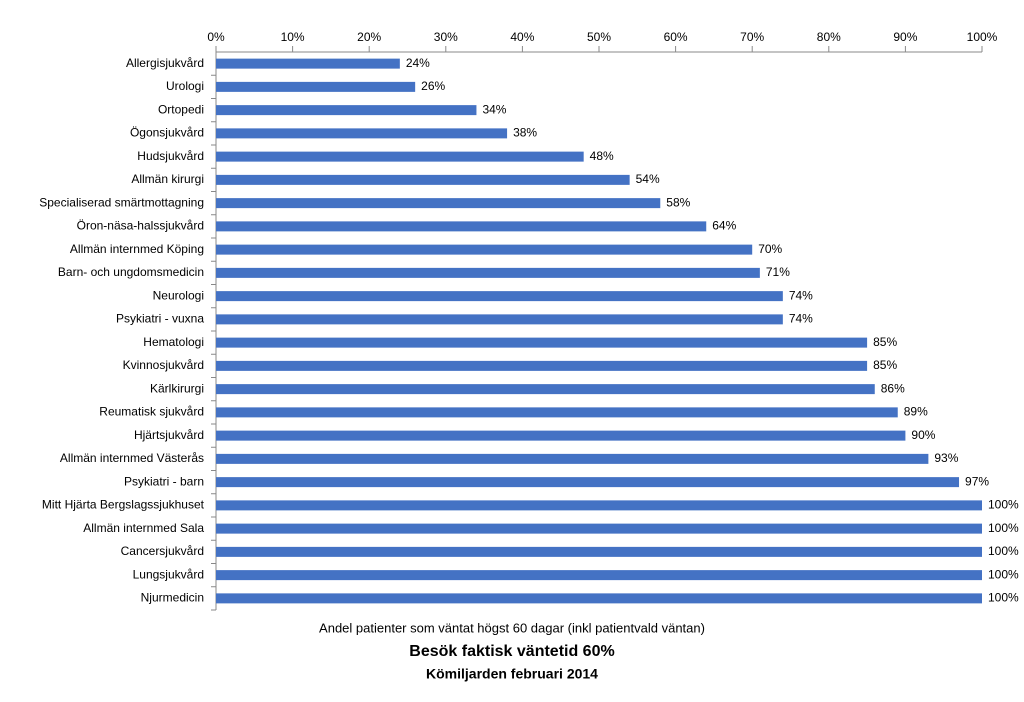 The height and width of the screenshot is (702, 1024). What do you see at coordinates (170, 156) in the screenshot?
I see `y-tick-label: Hudsjukvård` at bounding box center [170, 156].